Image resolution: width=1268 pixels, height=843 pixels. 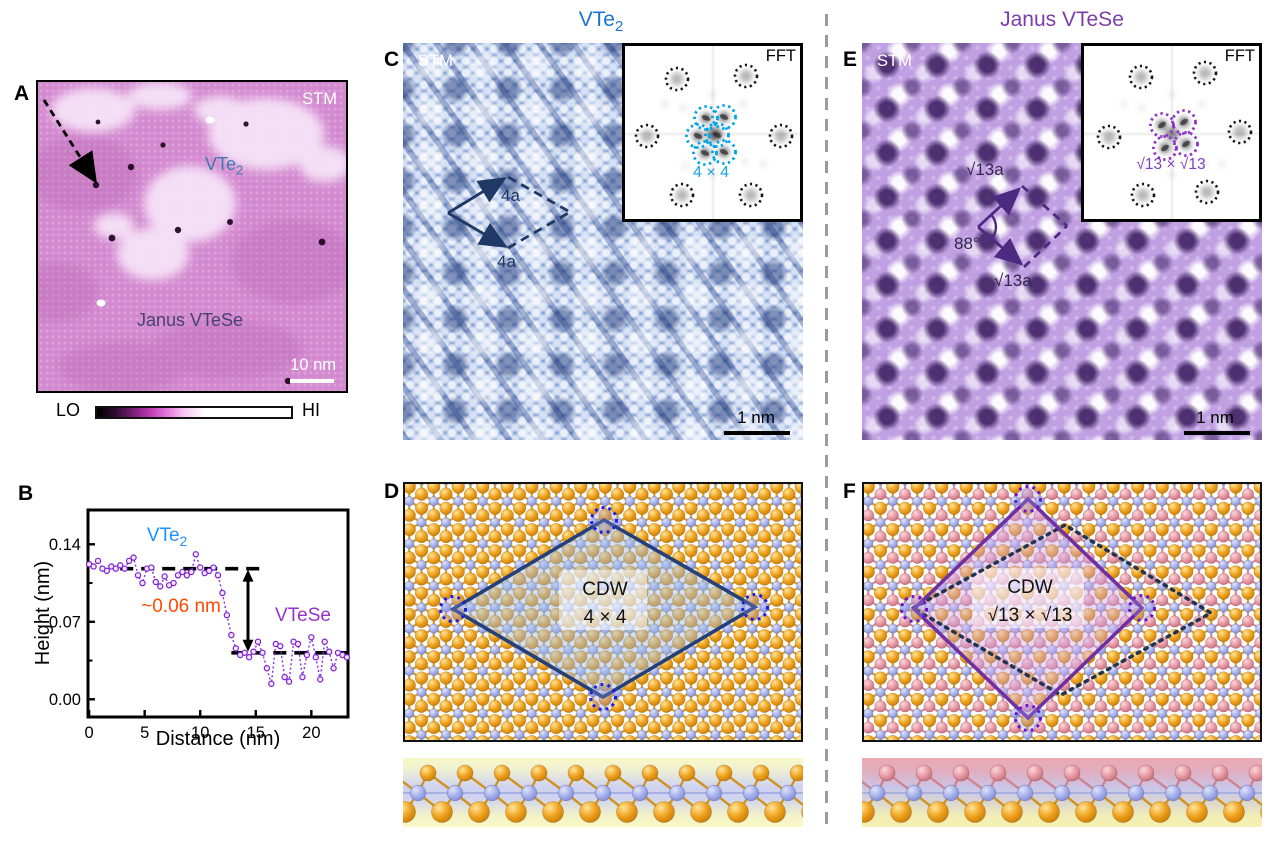 I want to click on vte2-cdw-order-label: 4 × 4, so click(x=605, y=617).